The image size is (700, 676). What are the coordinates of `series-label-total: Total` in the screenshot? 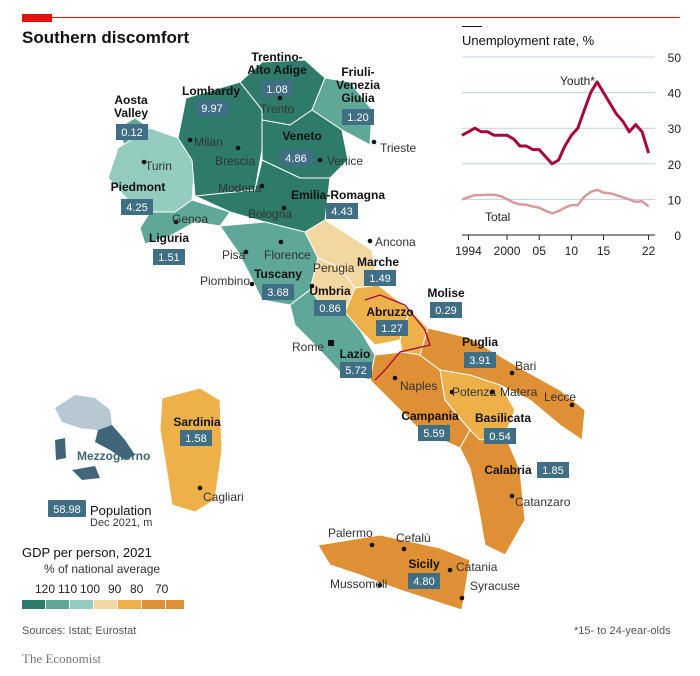 It's located at (497, 217).